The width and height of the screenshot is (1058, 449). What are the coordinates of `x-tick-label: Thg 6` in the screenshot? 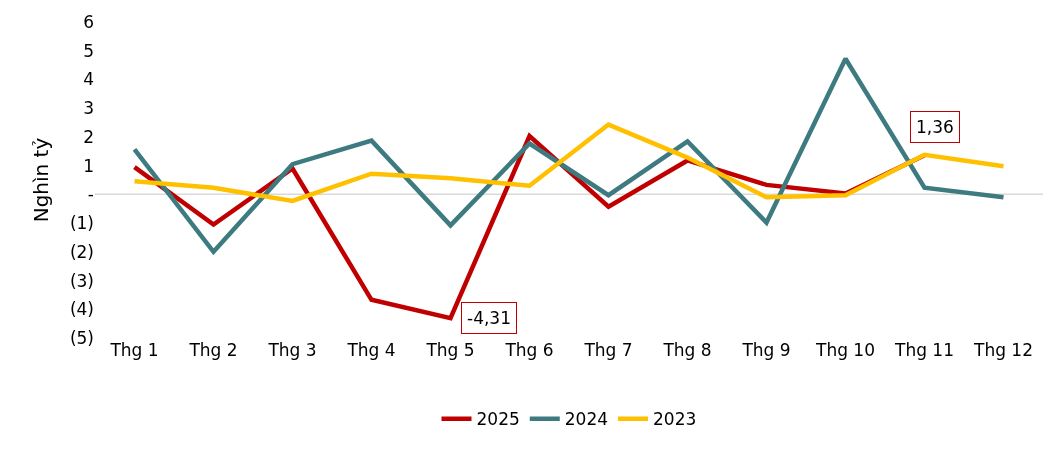 It's located at (529, 350).